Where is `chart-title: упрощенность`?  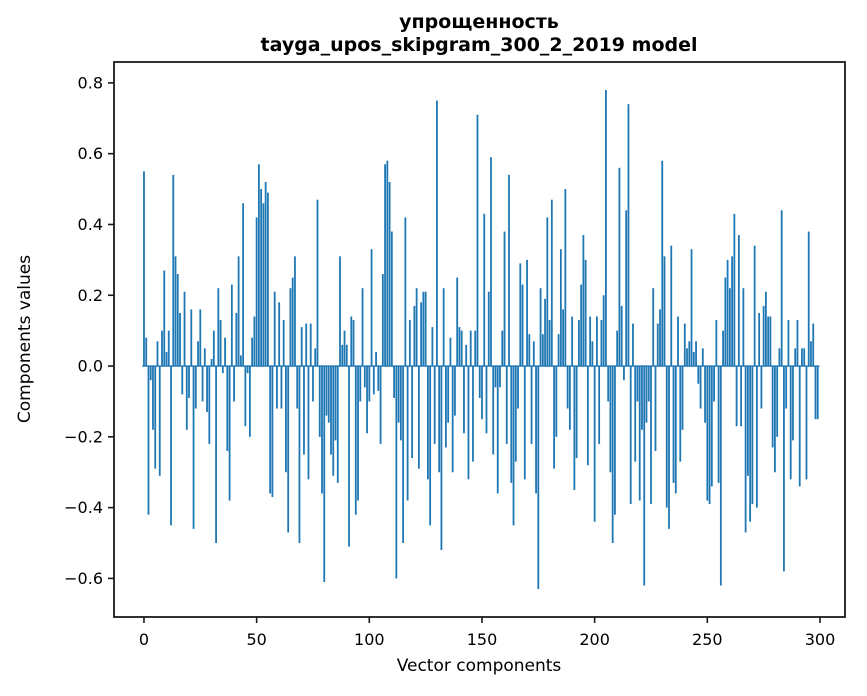
chart-title: упрощенность is located at coordinates (479, 22).